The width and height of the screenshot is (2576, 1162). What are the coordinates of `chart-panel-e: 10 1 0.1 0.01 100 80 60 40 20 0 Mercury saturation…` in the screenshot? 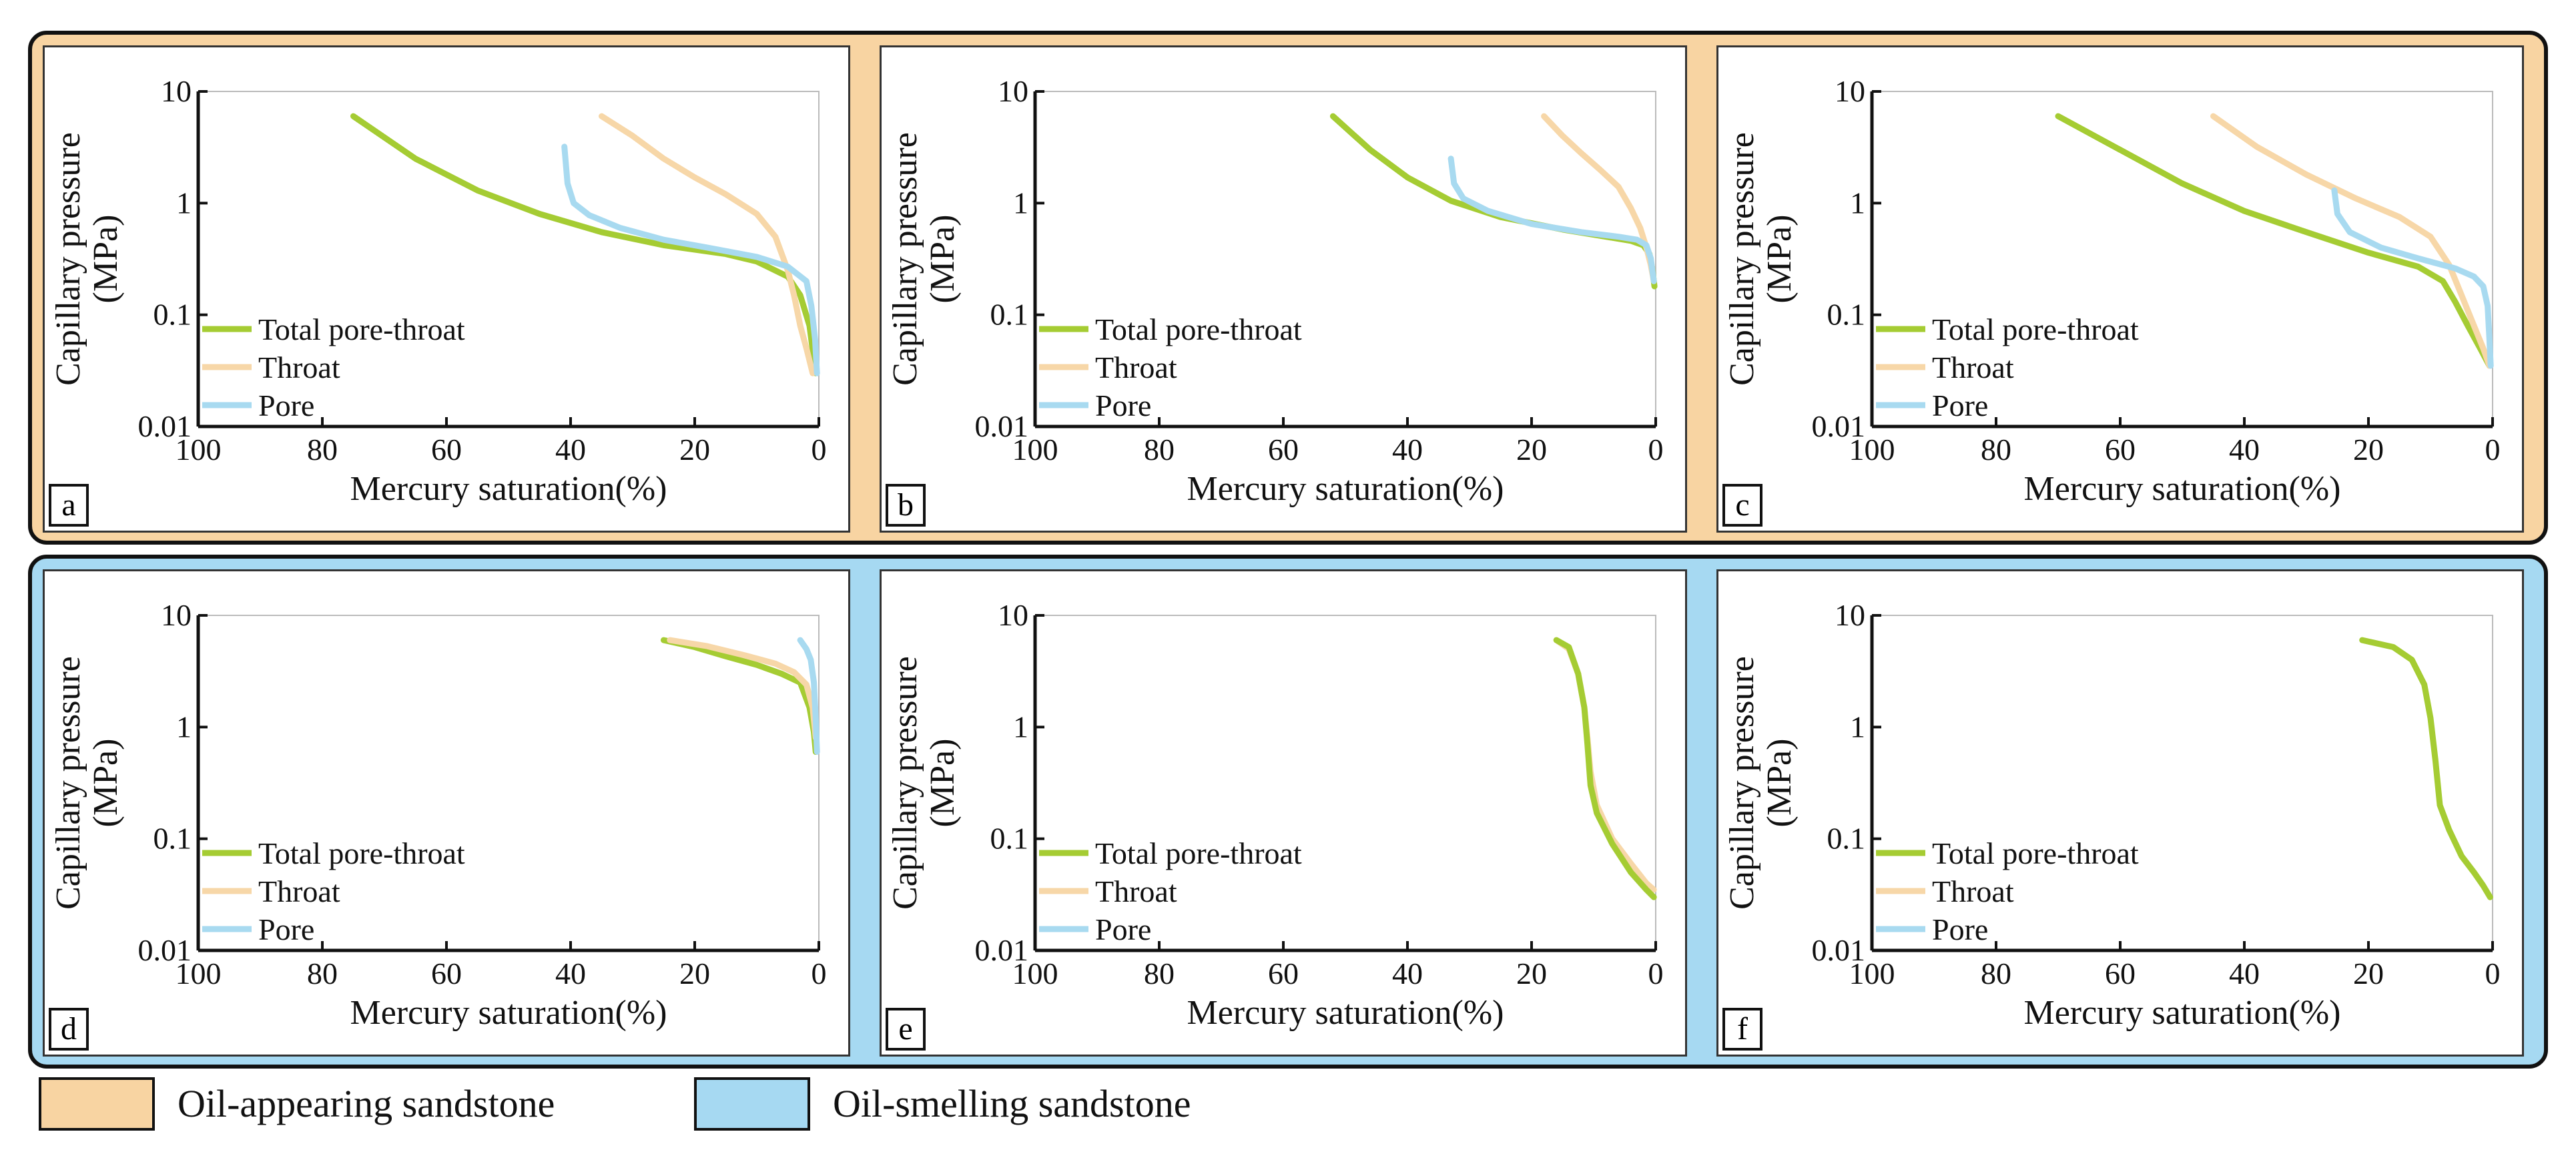 It's located at (1283, 813).